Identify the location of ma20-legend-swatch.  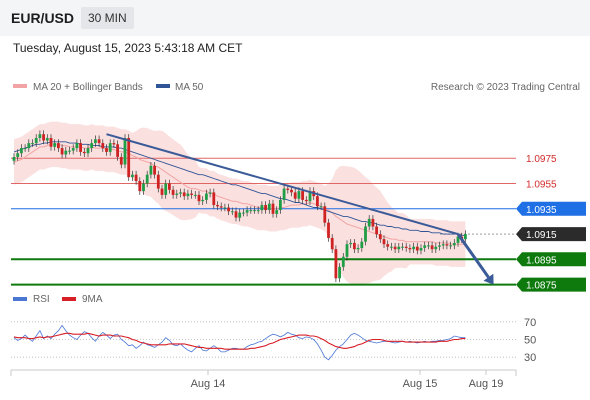
(20, 86).